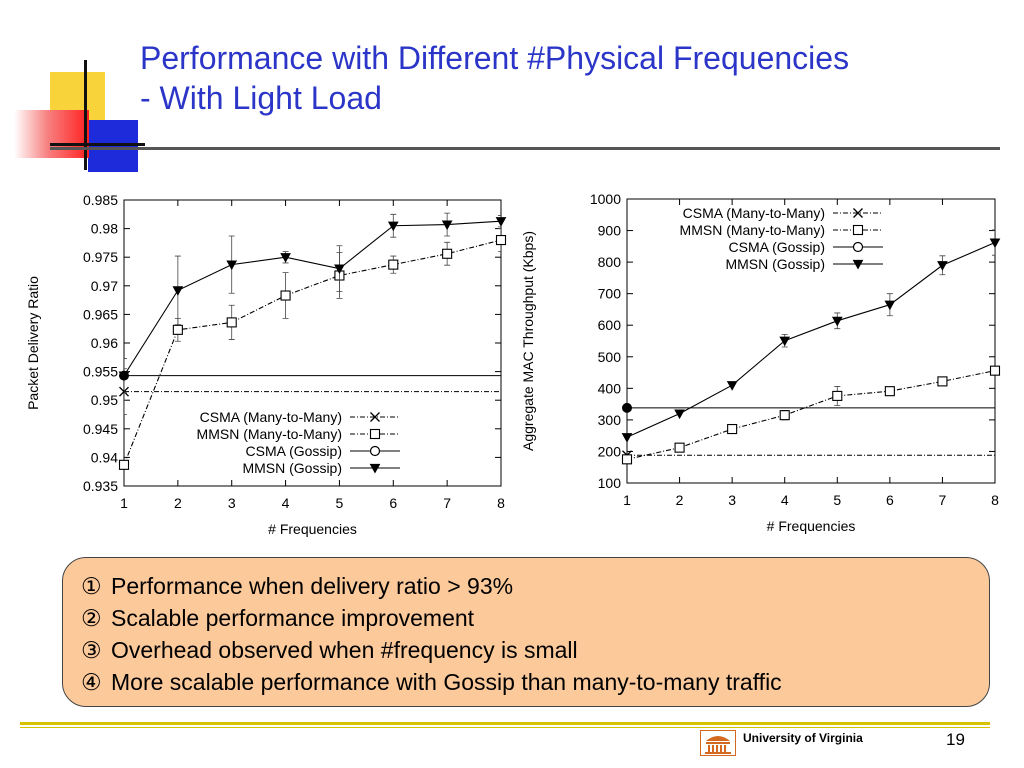 The width and height of the screenshot is (1024, 768). Describe the element at coordinates (104, 457) in the screenshot. I see `y-tick-label: 0.94` at that location.